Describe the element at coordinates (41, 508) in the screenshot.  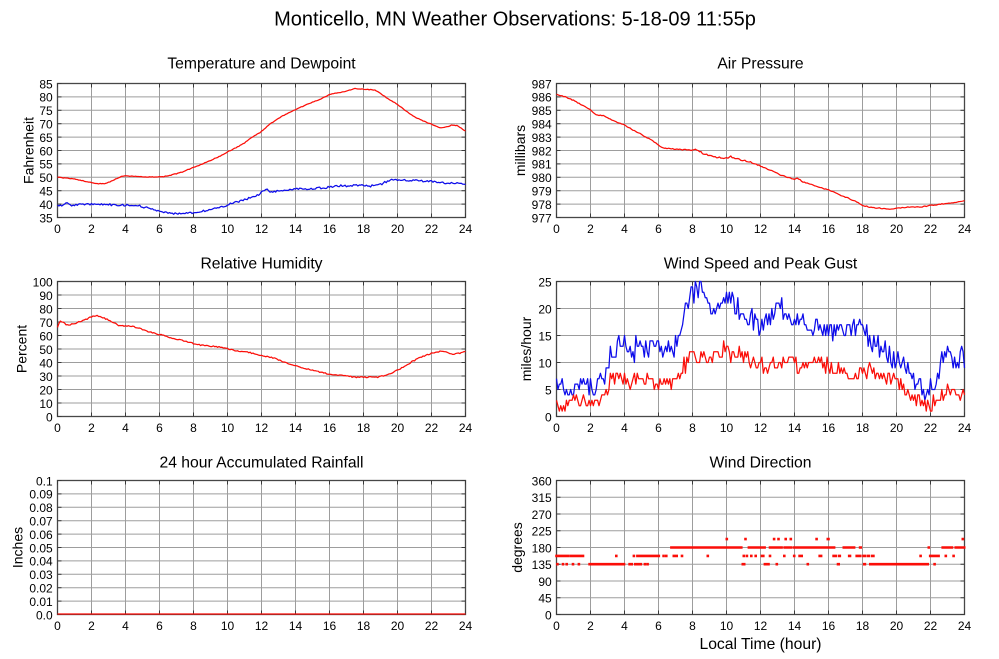
I see `svg-text: 0.08` at that location.